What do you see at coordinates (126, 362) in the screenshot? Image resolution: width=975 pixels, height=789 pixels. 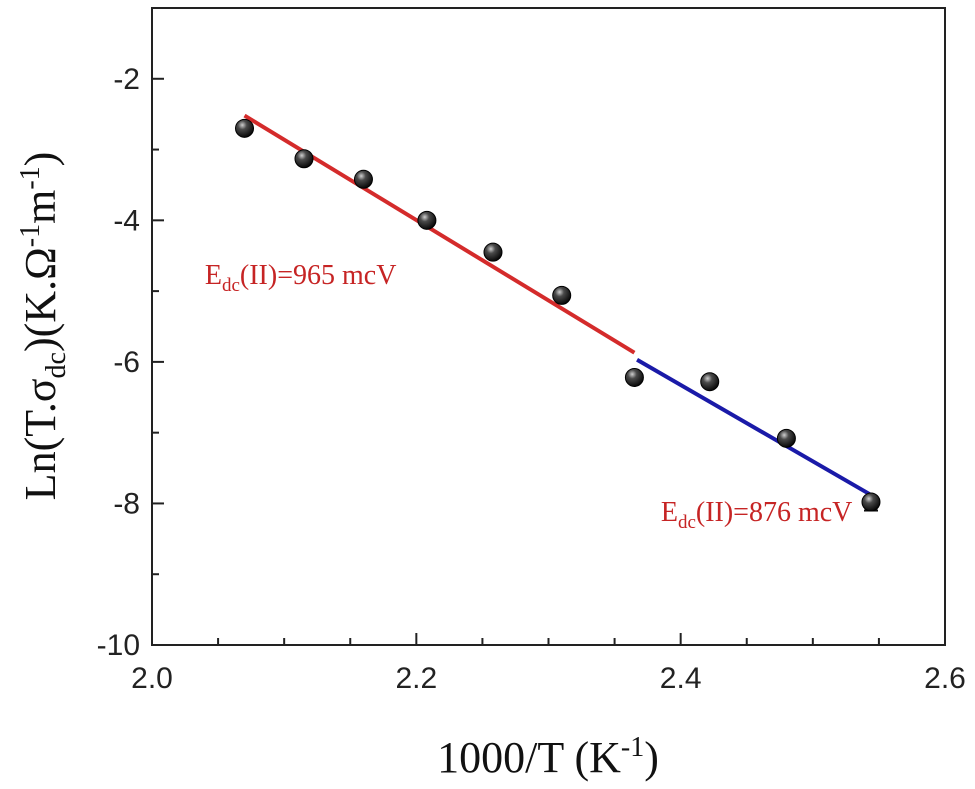 I see `y-tick-label: -6` at bounding box center [126, 362].